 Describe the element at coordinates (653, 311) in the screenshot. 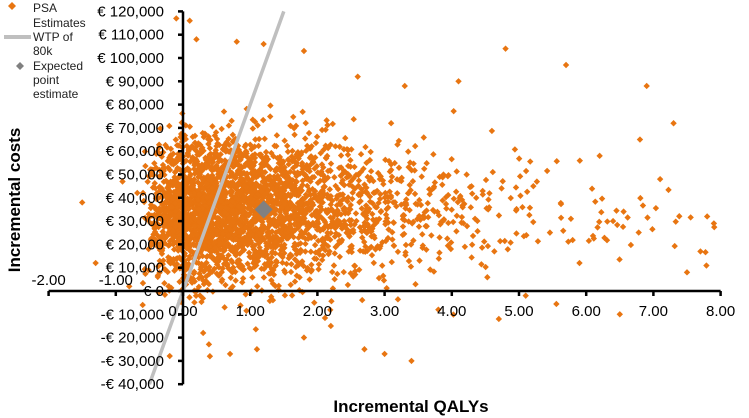

I see `x-tick-label: 7.00` at that location.